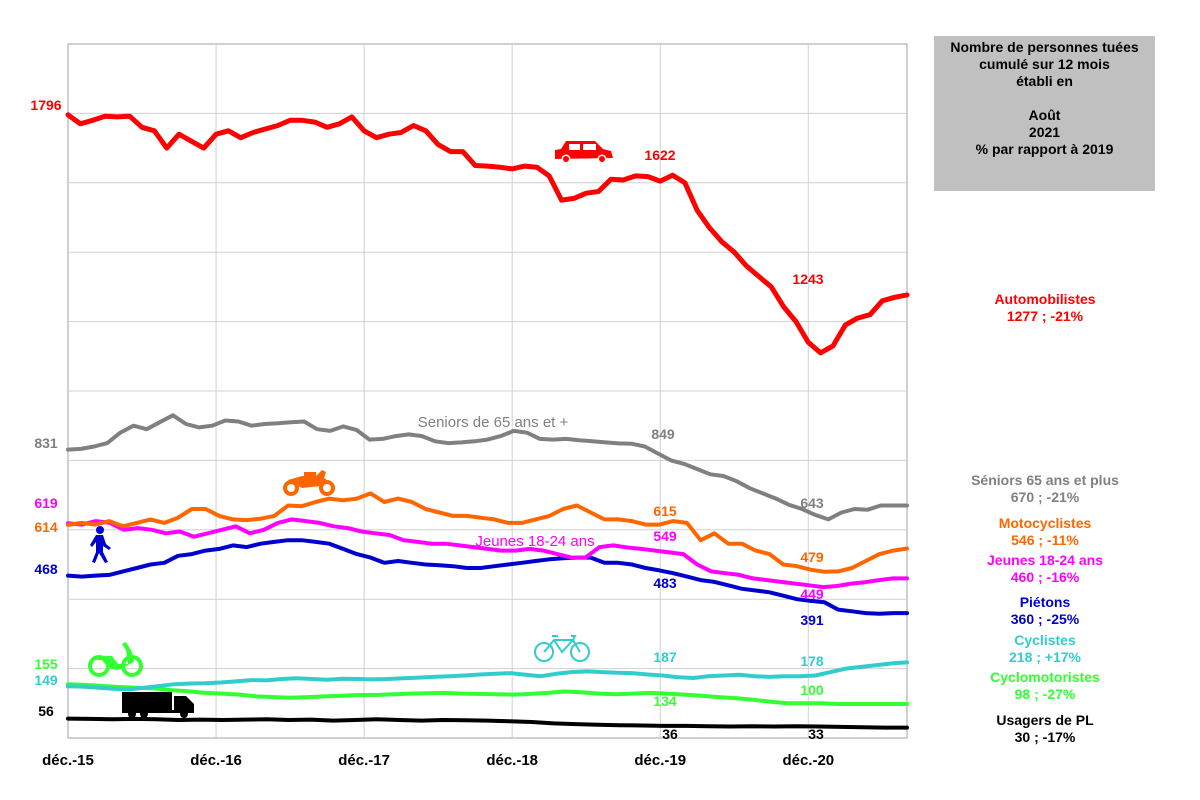 The width and height of the screenshot is (1200, 800). Describe the element at coordinates (1044, 149) in the screenshot. I see `info-line-6: % par rapport à 2019` at that location.